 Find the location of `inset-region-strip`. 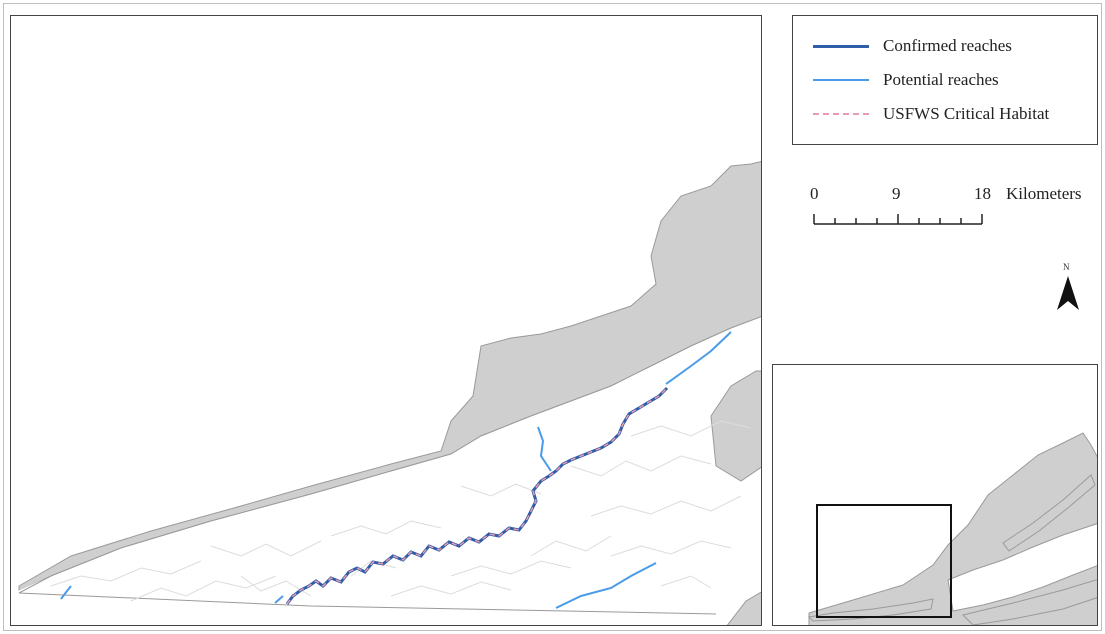

inset-region-strip is located at coordinates (1029, 602).